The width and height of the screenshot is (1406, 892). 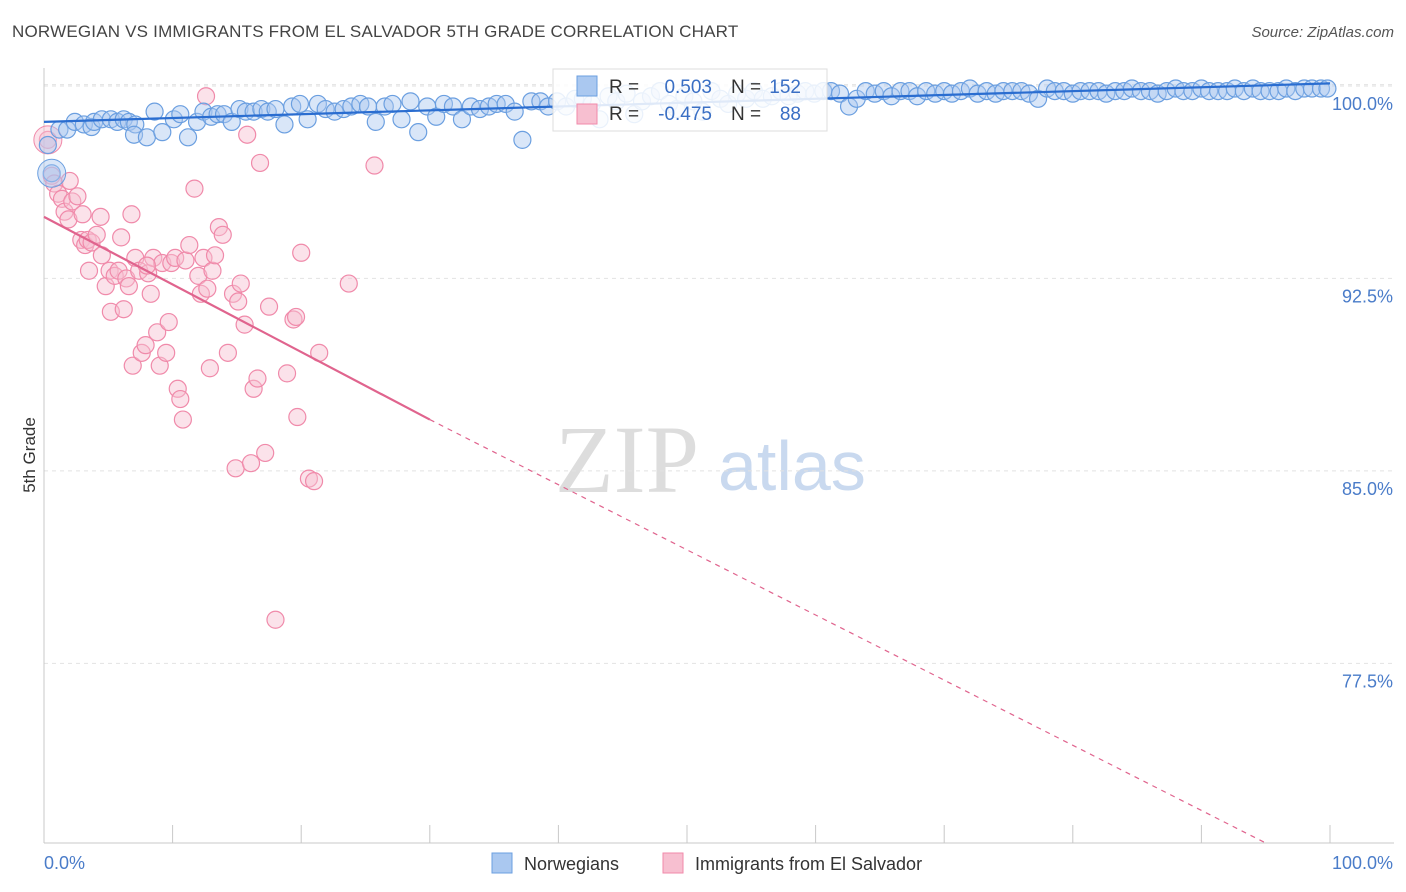 I want to click on stats-r-value-2: -0.475, so click(x=685, y=114).